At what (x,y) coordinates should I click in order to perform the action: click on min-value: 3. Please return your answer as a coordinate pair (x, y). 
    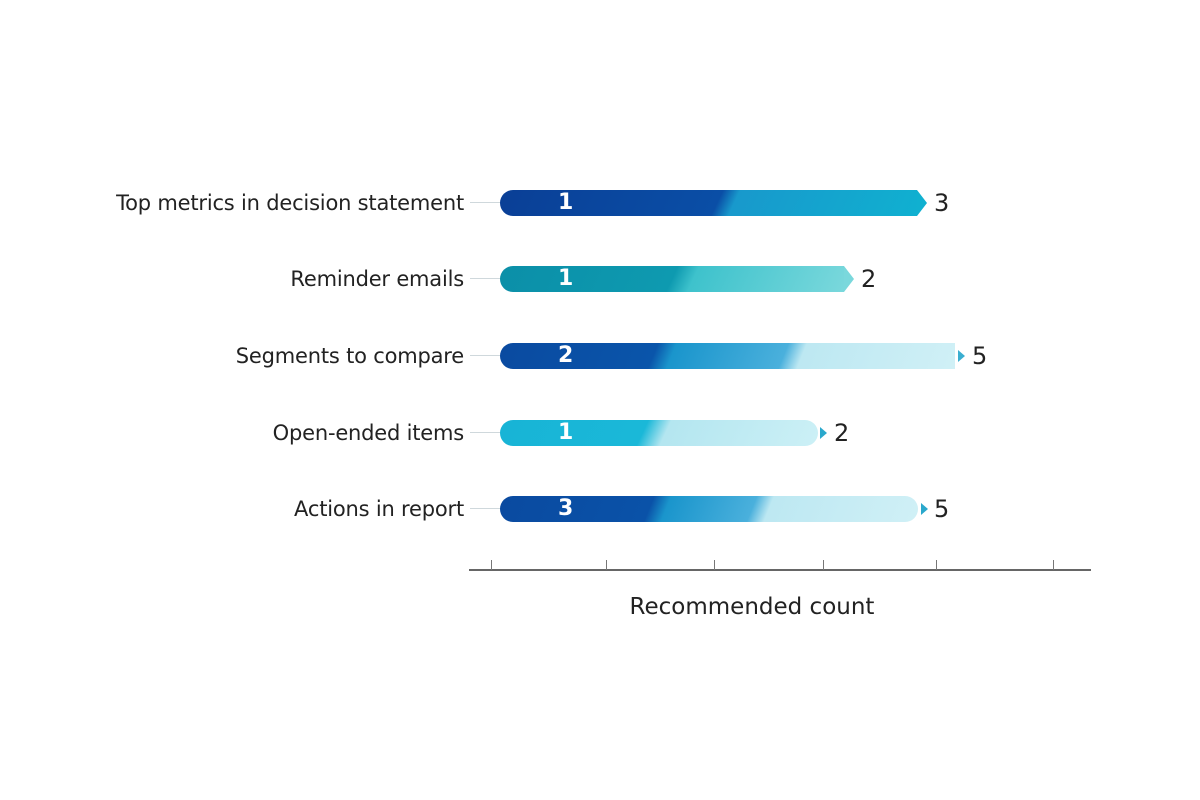
    Looking at the image, I should click on (566, 508).